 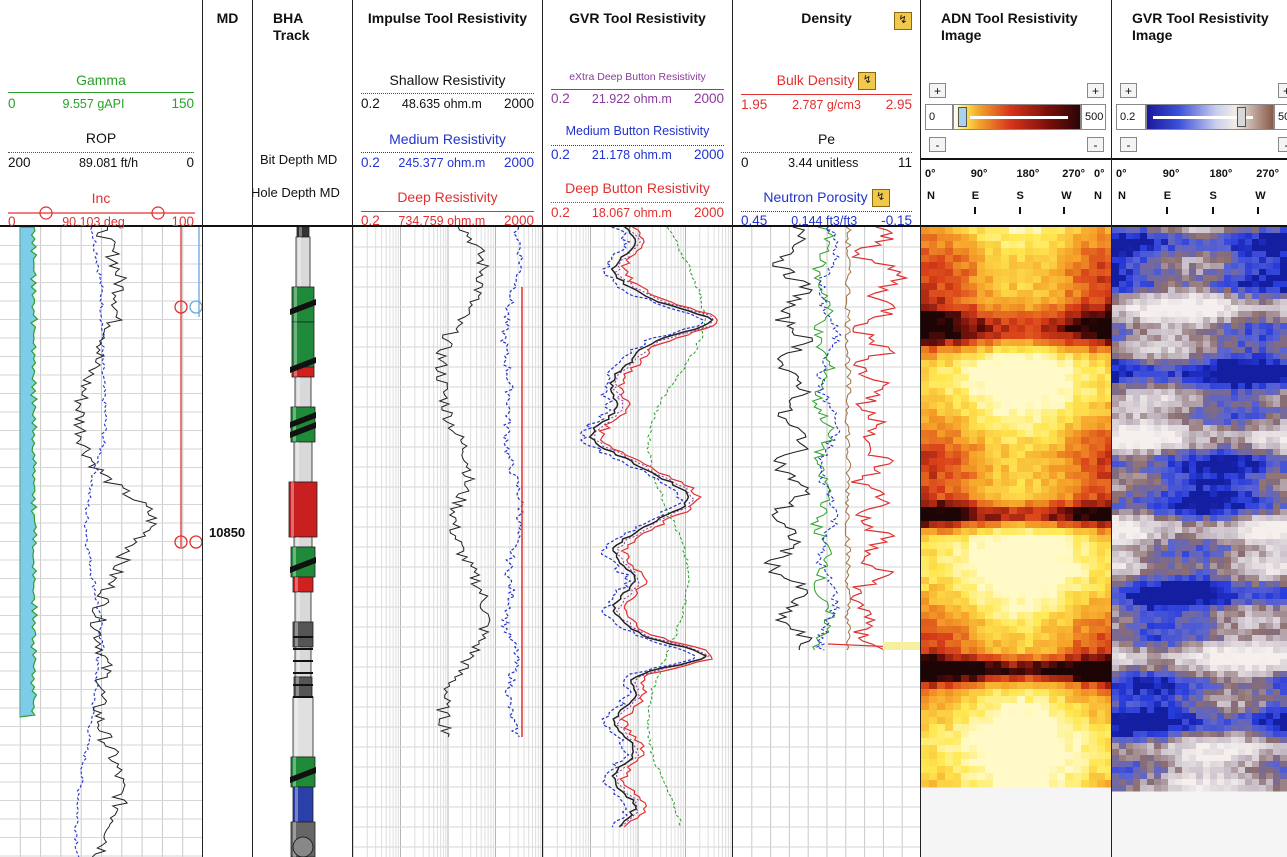 What do you see at coordinates (1017, 117) in the screenshot?
I see `adn-color-scale-slider` at bounding box center [1017, 117].